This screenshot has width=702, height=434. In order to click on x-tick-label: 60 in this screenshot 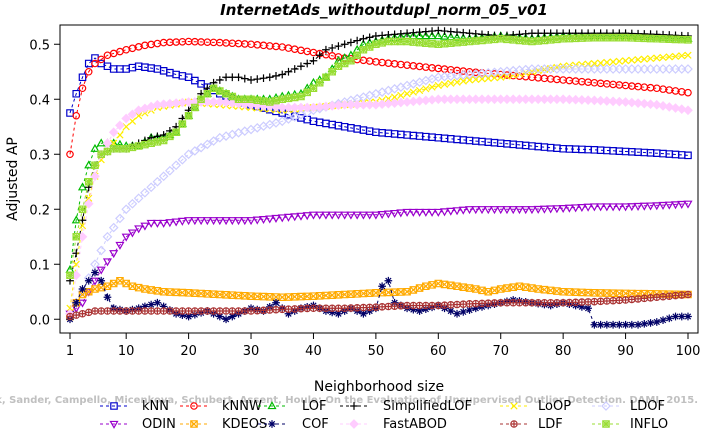, I will do `click(438, 351)`.